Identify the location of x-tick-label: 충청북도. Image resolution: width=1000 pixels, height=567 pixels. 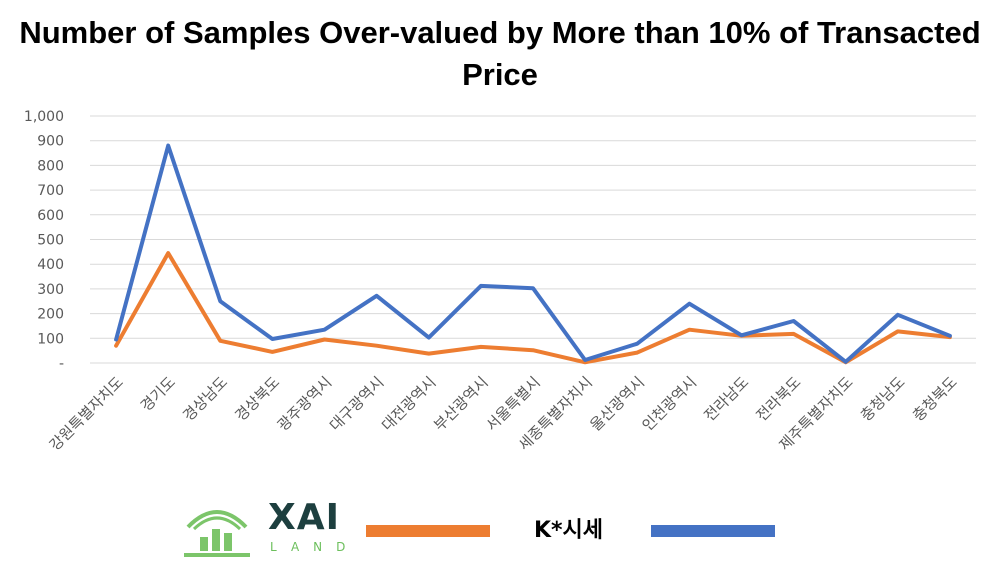
(935, 399).